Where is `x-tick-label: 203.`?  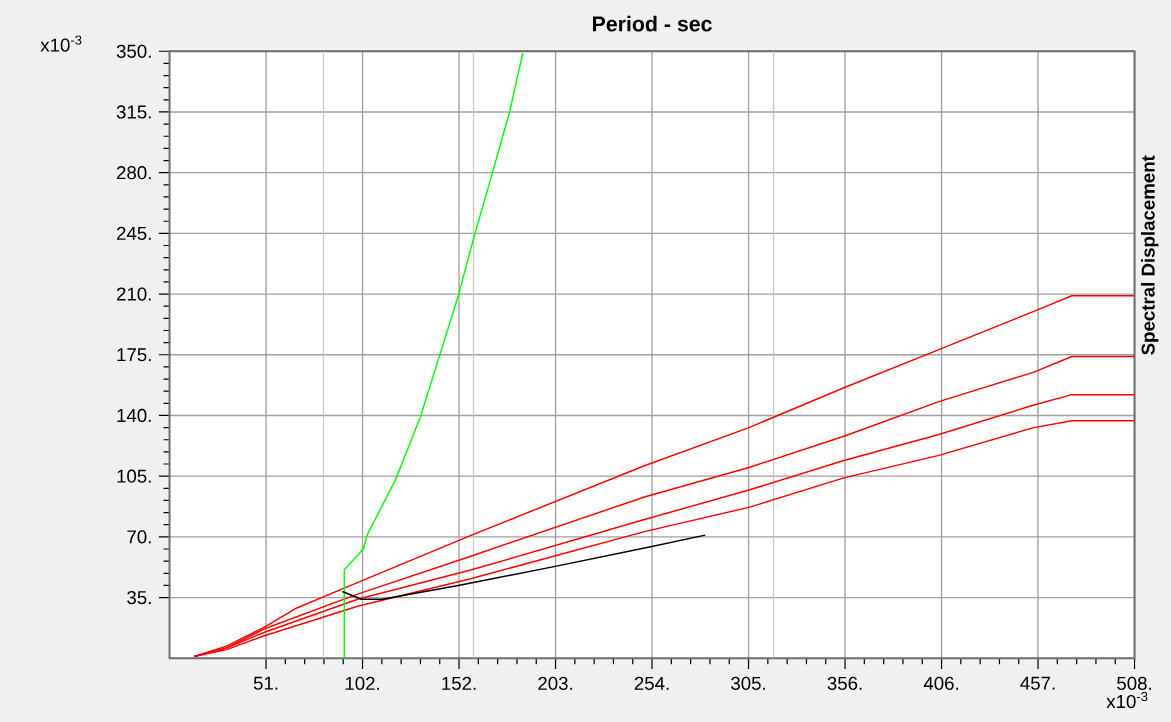 x-tick-label: 203. is located at coordinates (555, 683).